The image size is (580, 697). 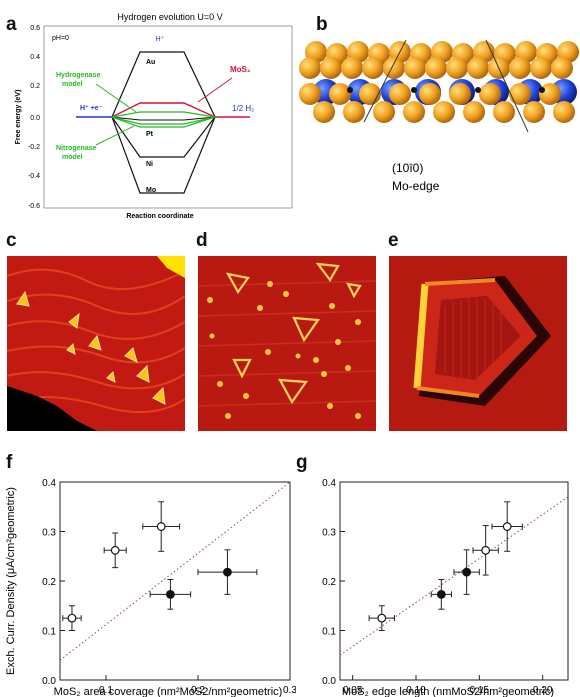 I want to click on chart-f-plot: 0.0 0.1 0.2 0.3 0.4 0.1 0.2 0.3, so click(x=169, y=587).